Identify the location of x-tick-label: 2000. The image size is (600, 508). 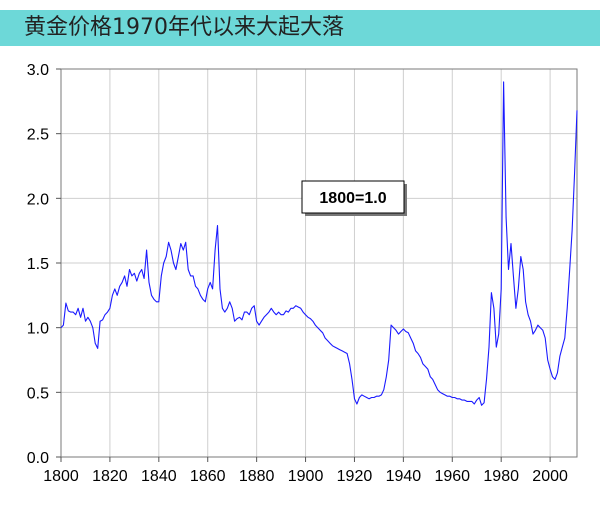
(550, 476).